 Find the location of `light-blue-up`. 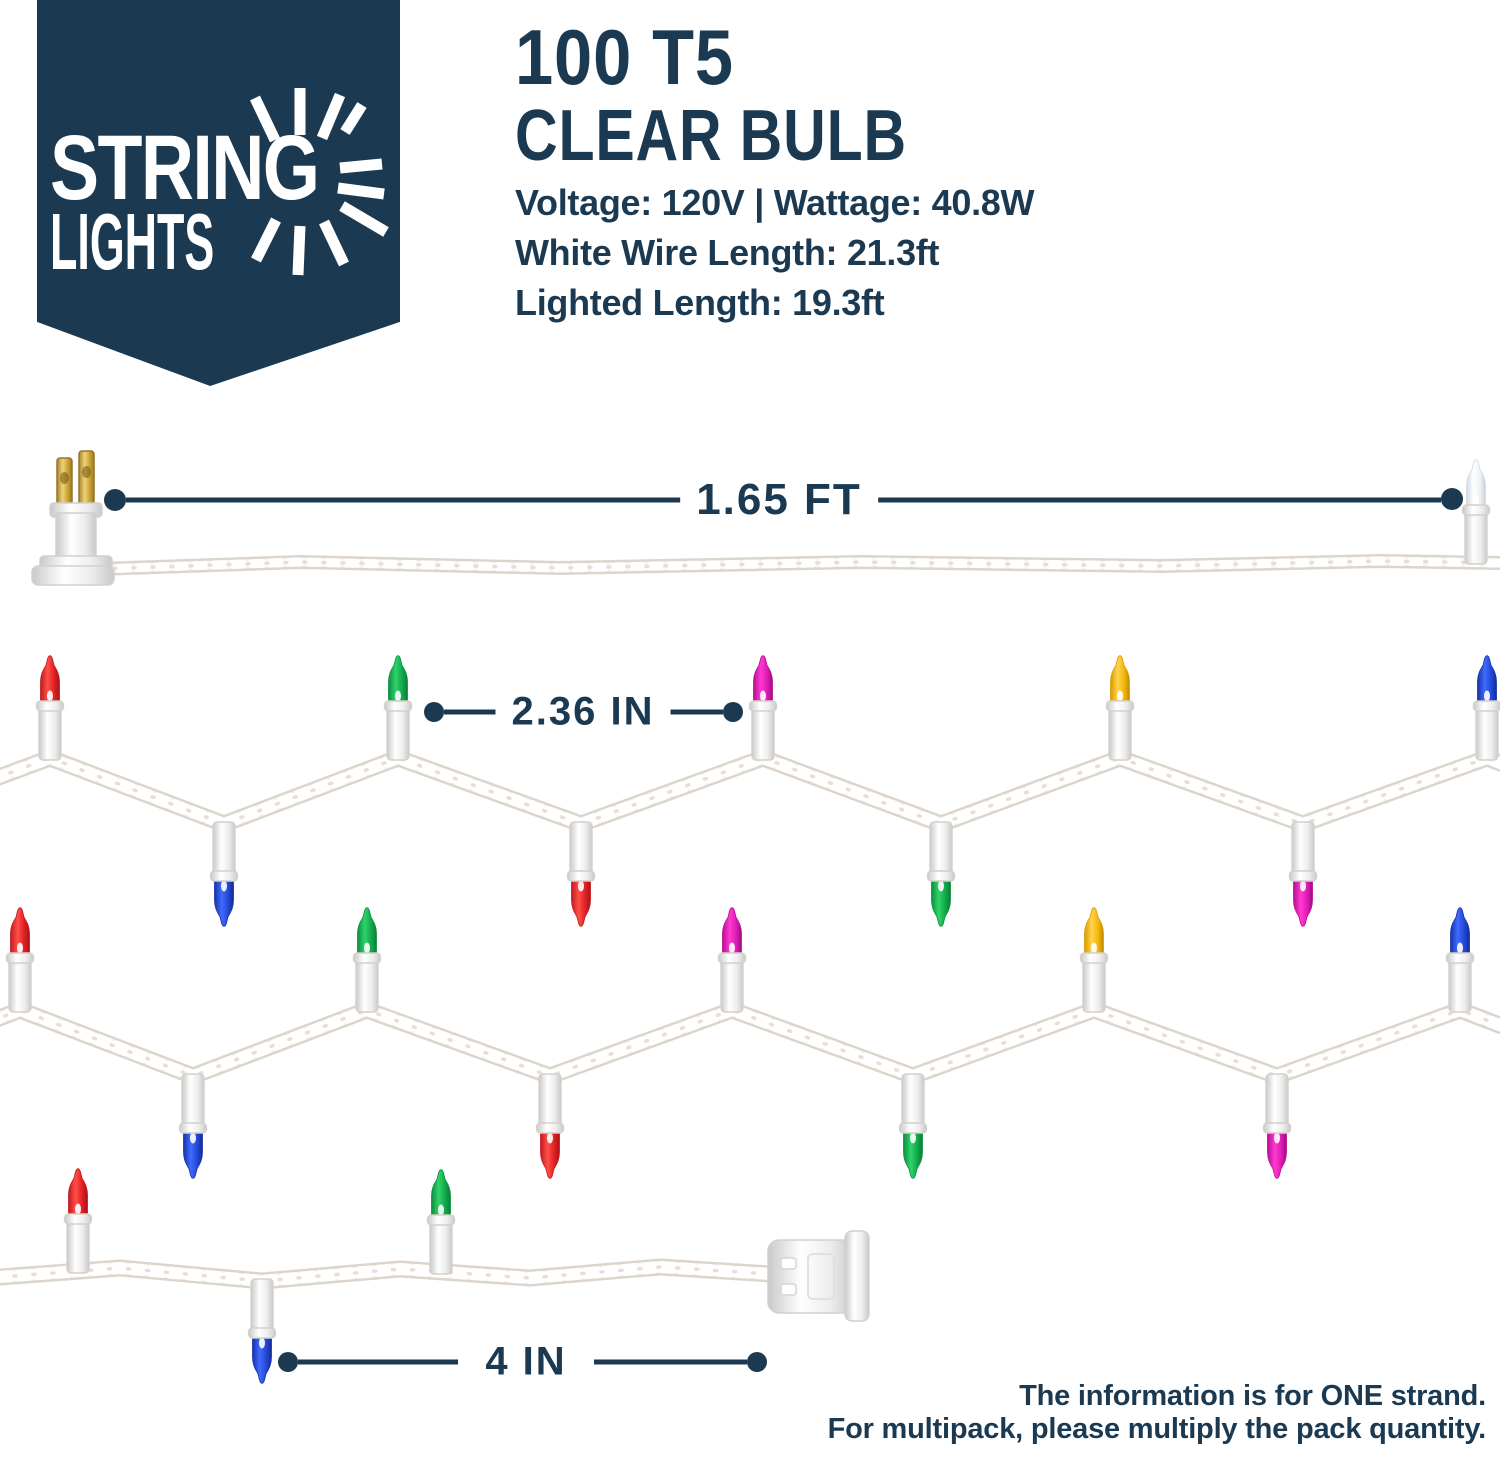

light-blue-up is located at coordinates (1460, 960).